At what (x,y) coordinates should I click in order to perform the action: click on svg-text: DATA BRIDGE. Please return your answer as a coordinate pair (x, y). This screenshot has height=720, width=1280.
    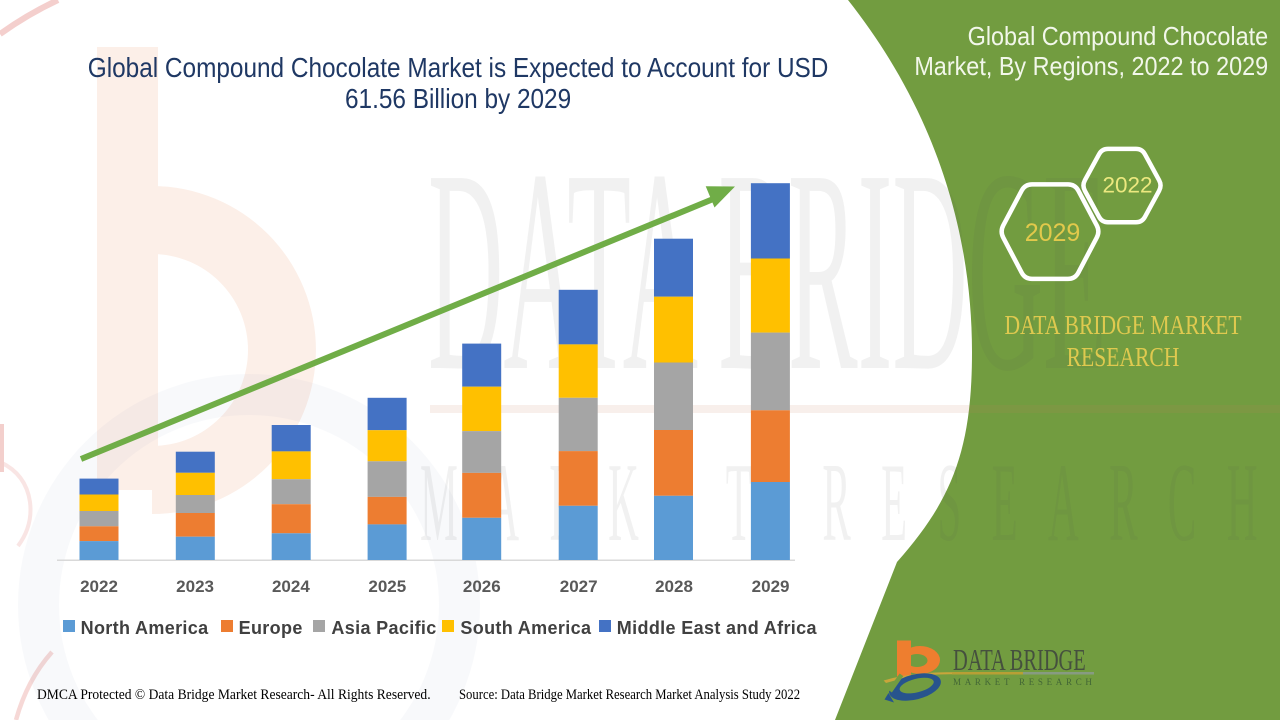
    Looking at the image, I should click on (1019, 660).